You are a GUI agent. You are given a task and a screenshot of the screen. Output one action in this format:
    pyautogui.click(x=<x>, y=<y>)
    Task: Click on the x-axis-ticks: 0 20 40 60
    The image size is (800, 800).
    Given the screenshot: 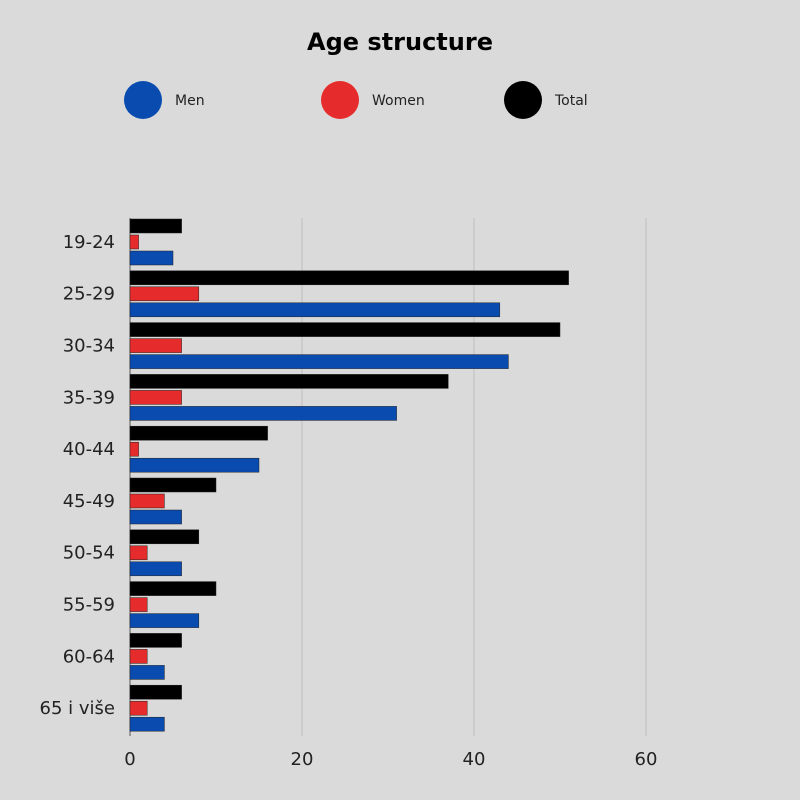 What is the action you would take?
    pyautogui.click(x=390, y=759)
    